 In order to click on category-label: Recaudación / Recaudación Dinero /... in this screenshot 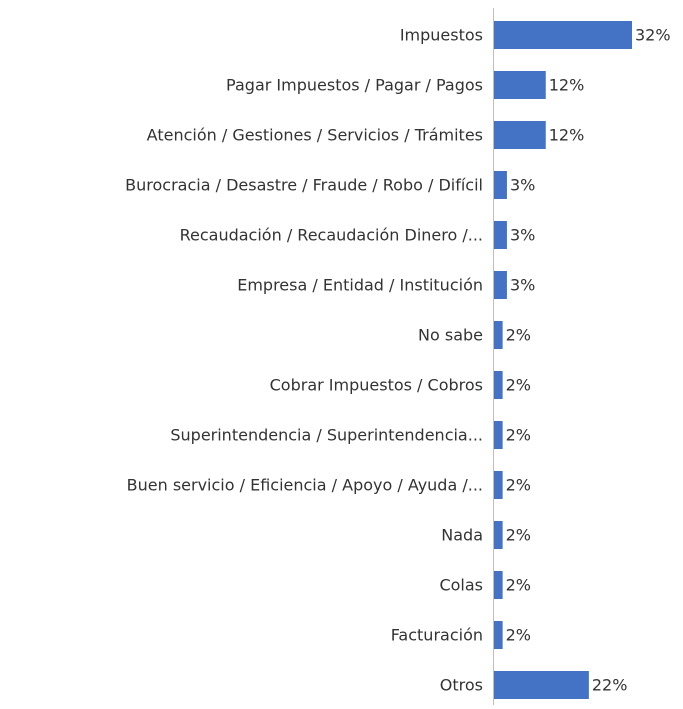, I will do `click(331, 235)`.